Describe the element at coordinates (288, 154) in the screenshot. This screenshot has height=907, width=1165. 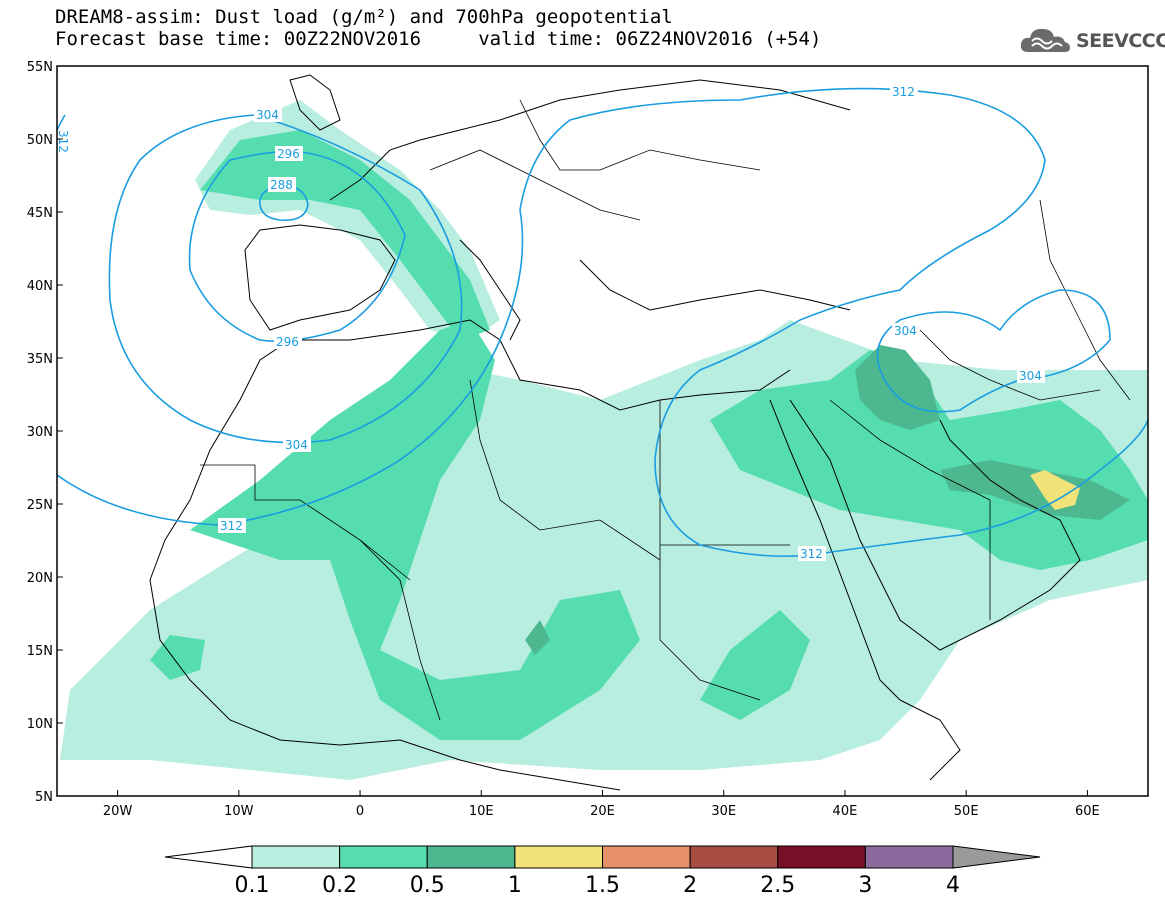
I see `contour-label-2: 296` at that location.